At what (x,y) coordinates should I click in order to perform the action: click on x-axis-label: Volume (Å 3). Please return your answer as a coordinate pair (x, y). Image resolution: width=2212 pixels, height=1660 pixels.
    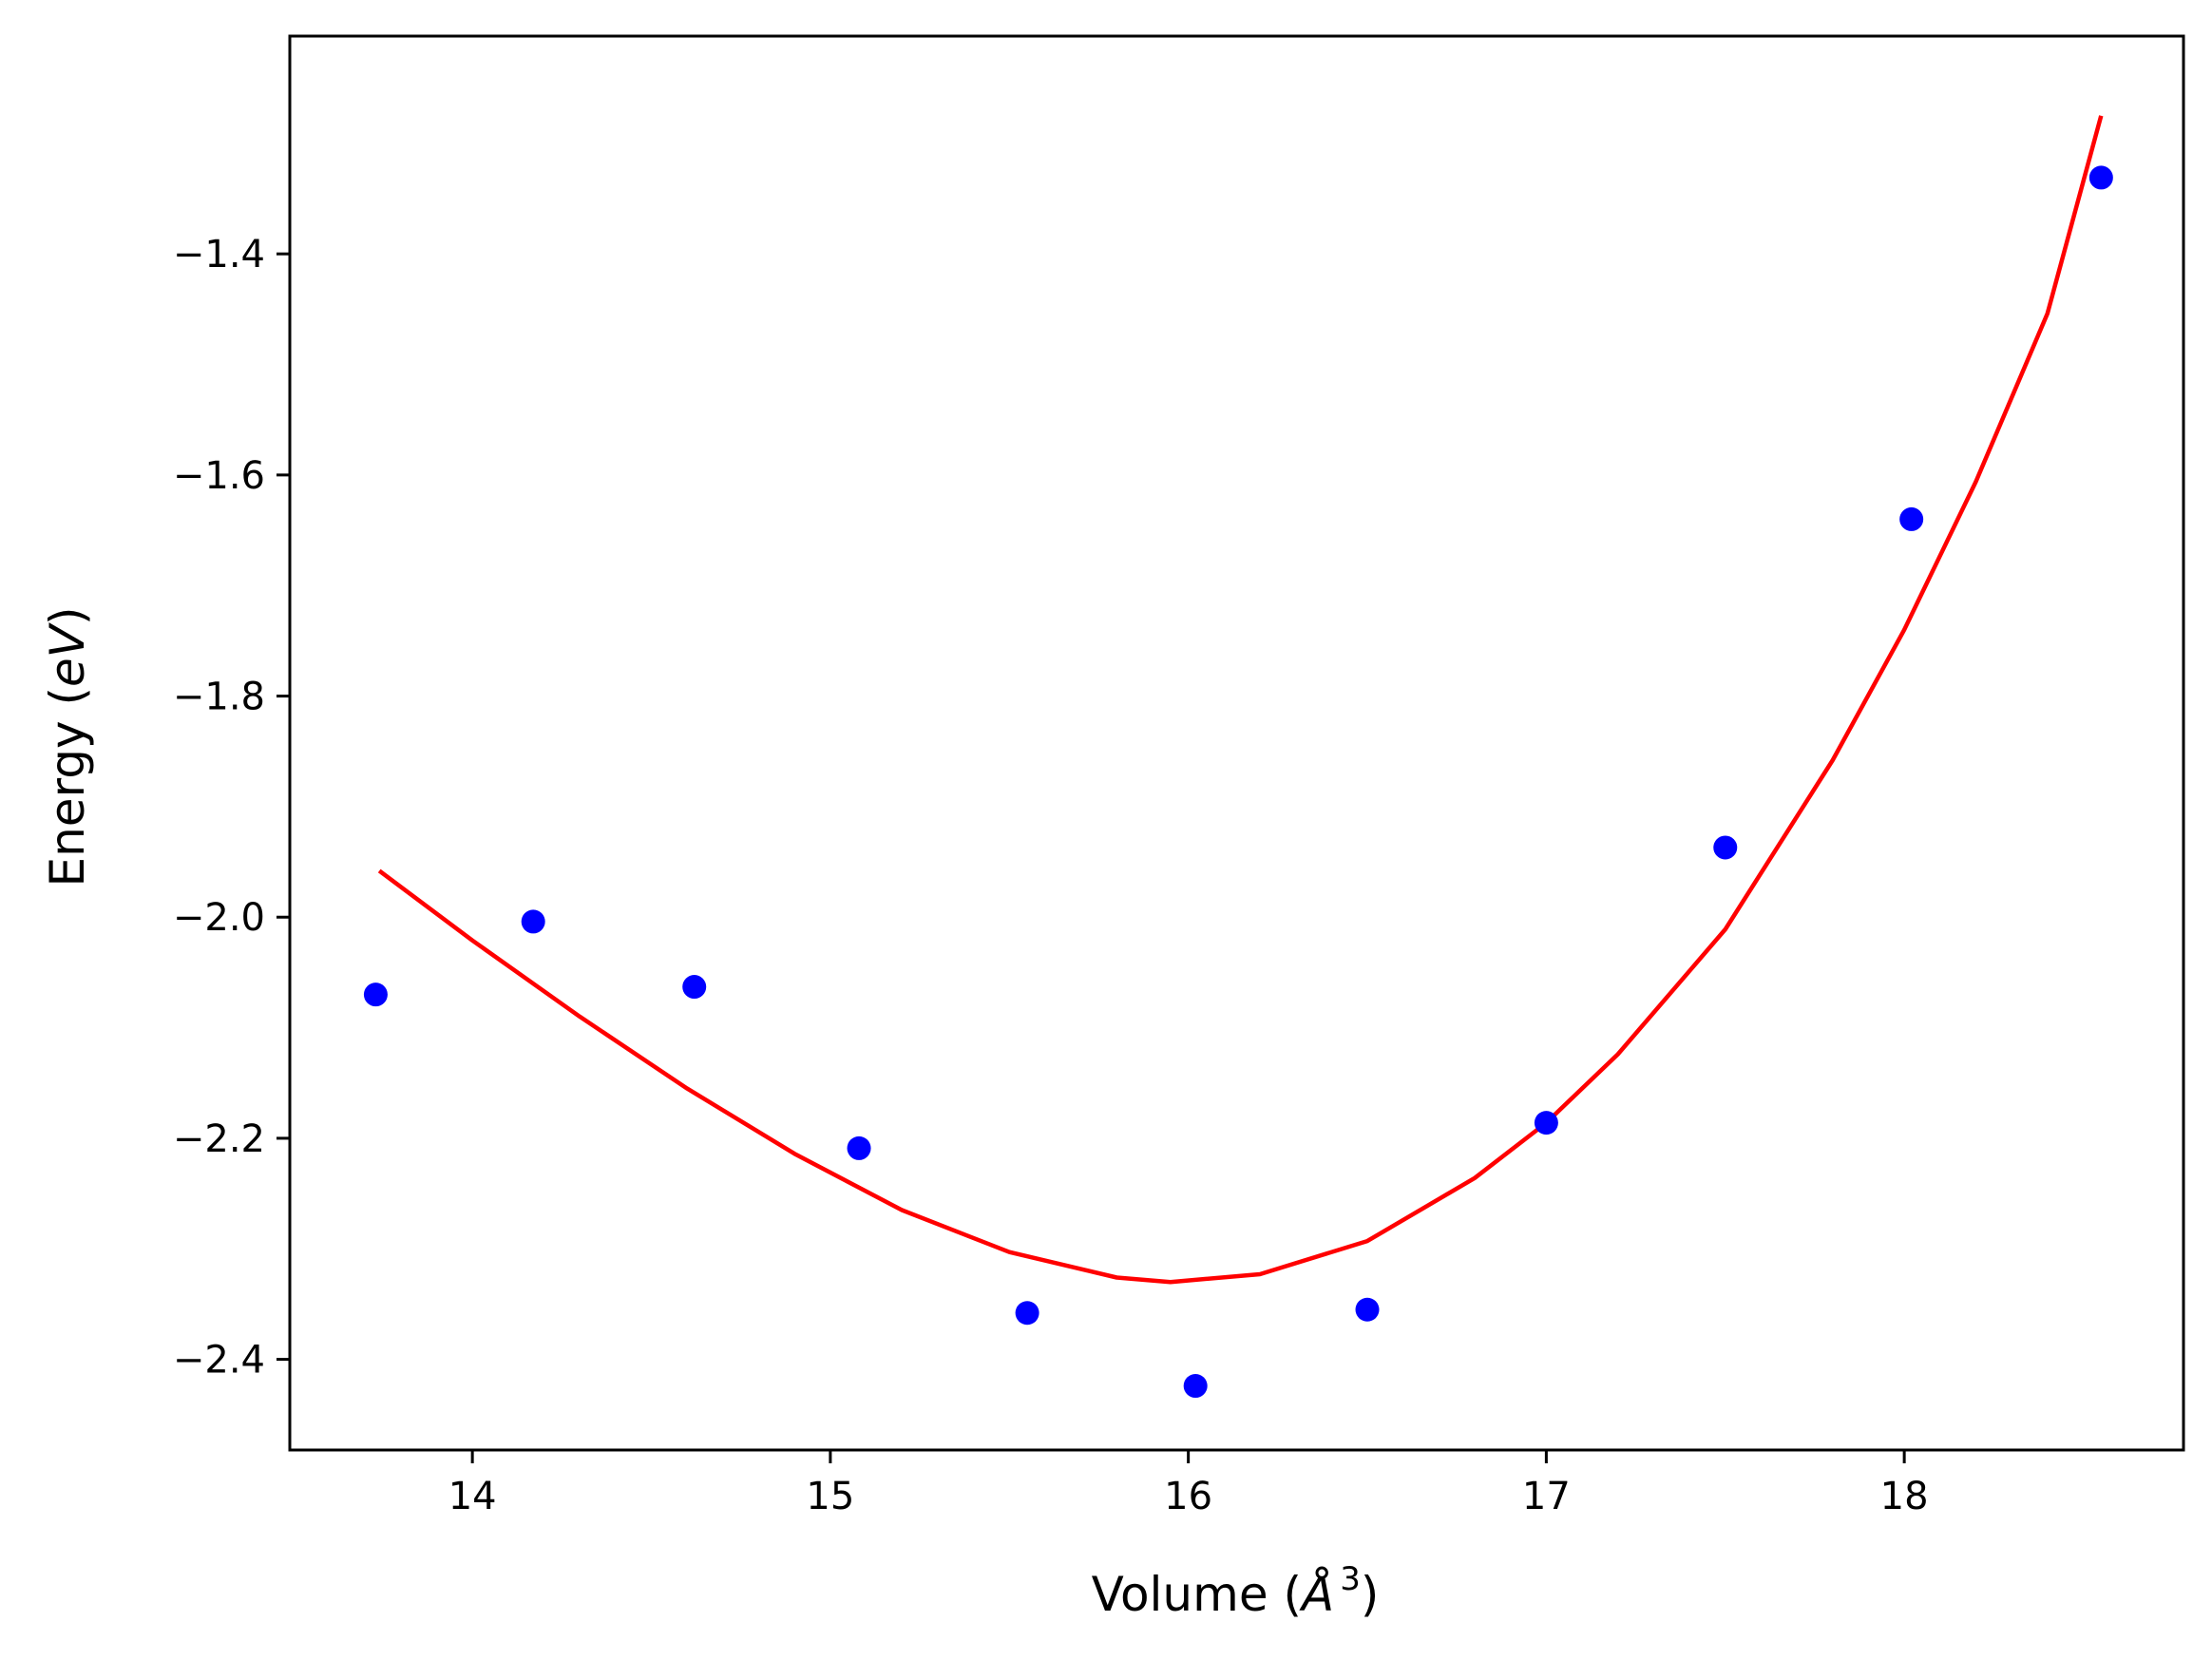
    Looking at the image, I should click on (1236, 1591).